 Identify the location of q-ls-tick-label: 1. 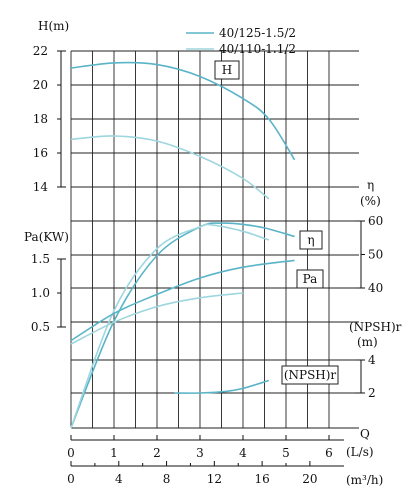
(114, 453).